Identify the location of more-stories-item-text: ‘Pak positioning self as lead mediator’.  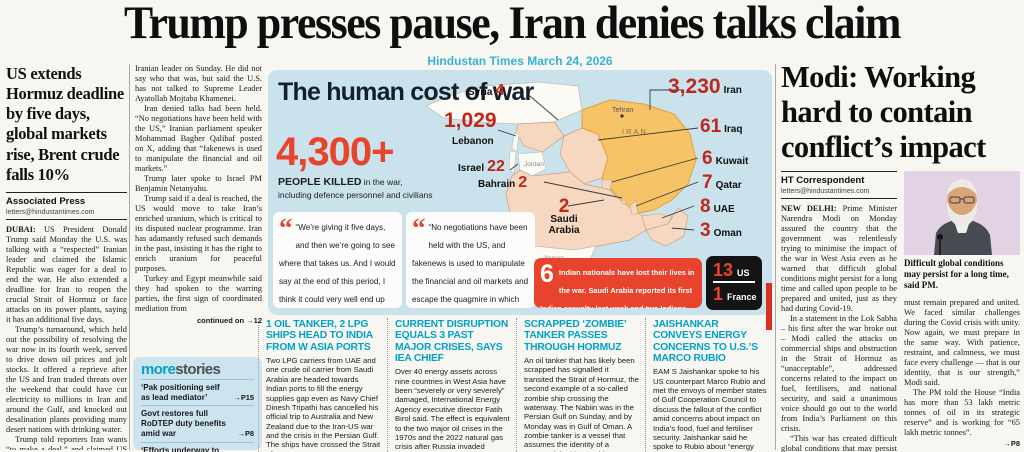
(180, 392).